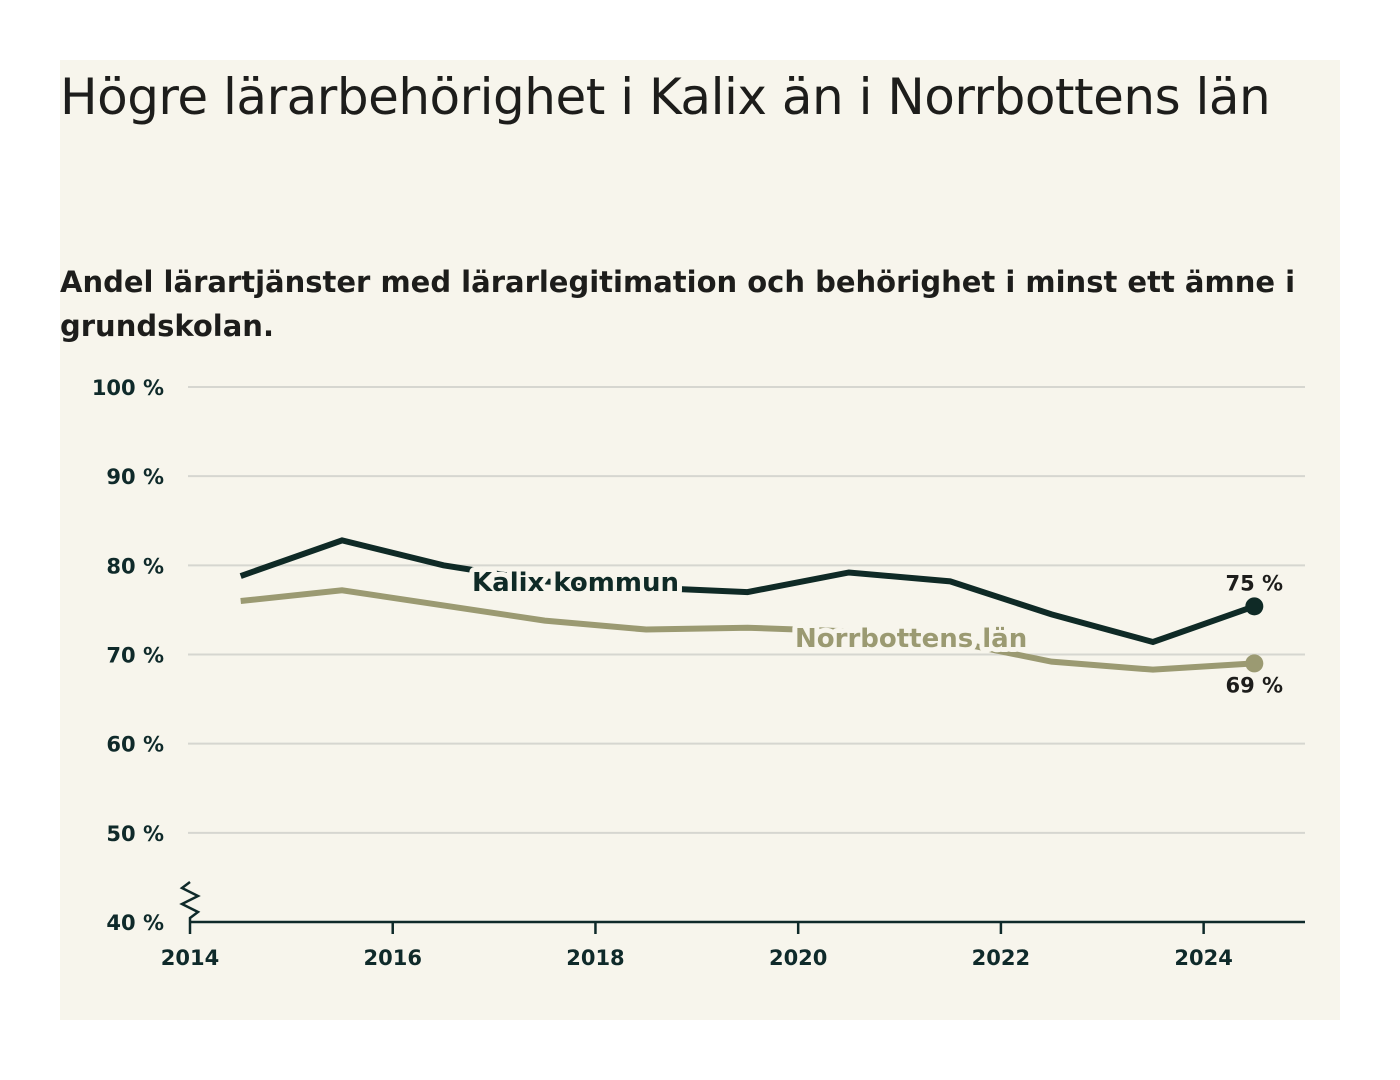 This screenshot has height=1080, width=1400. What do you see at coordinates (135, 834) in the screenshot?
I see `y-tick-label: 50 %` at bounding box center [135, 834].